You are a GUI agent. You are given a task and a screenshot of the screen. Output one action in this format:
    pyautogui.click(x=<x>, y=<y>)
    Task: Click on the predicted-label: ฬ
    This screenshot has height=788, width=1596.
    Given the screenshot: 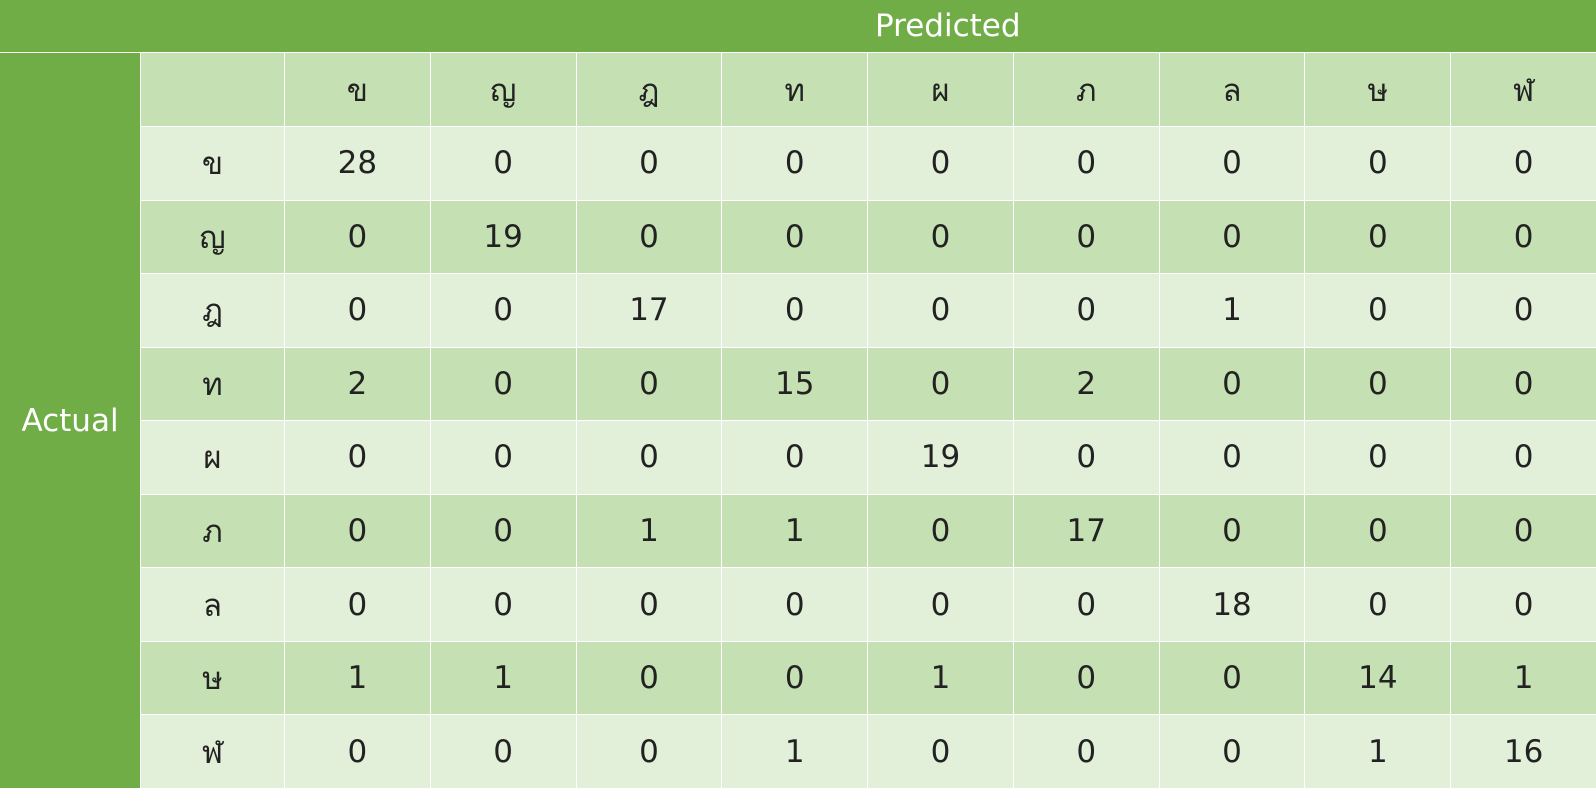 What is the action you would take?
    pyautogui.click(x=1523, y=89)
    